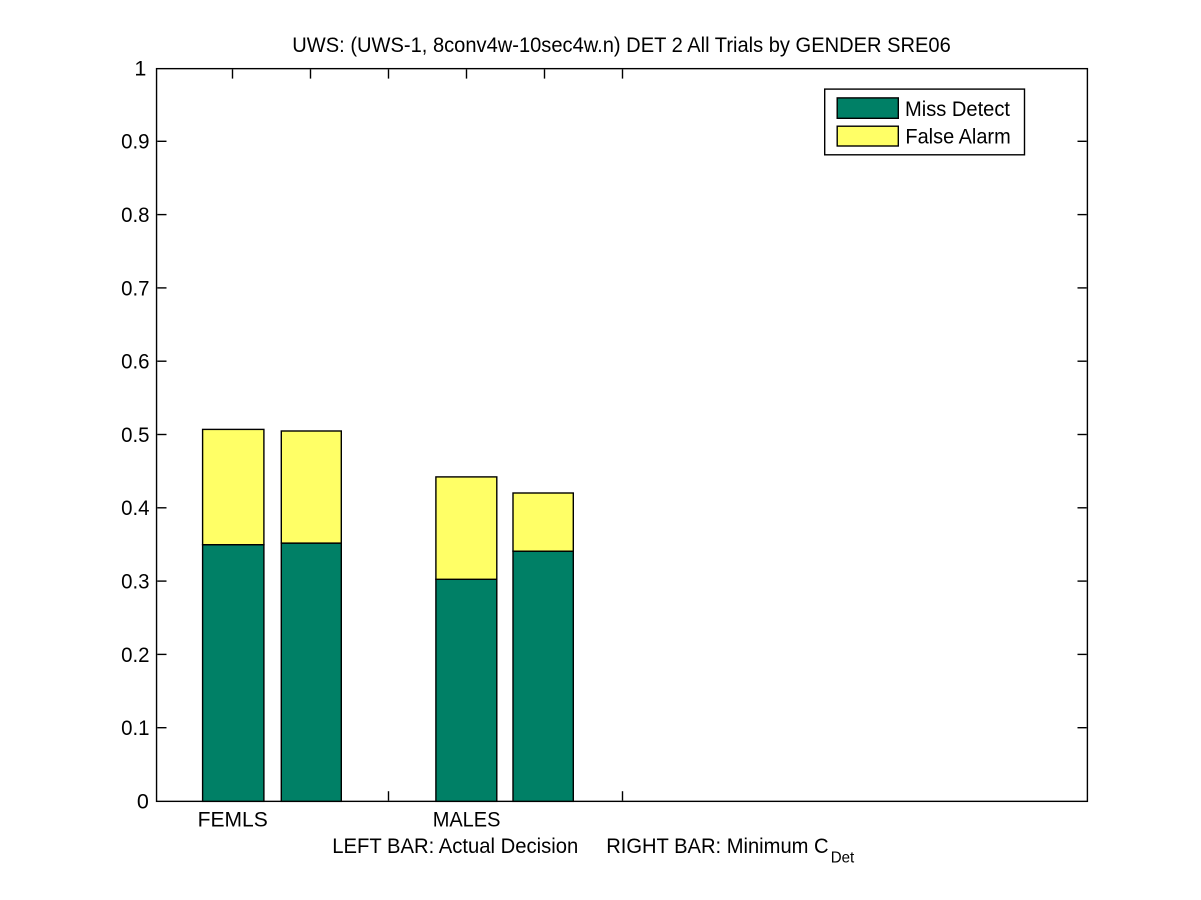 The width and height of the screenshot is (1201, 900). I want to click on svg-text: 0.6, so click(135, 362).